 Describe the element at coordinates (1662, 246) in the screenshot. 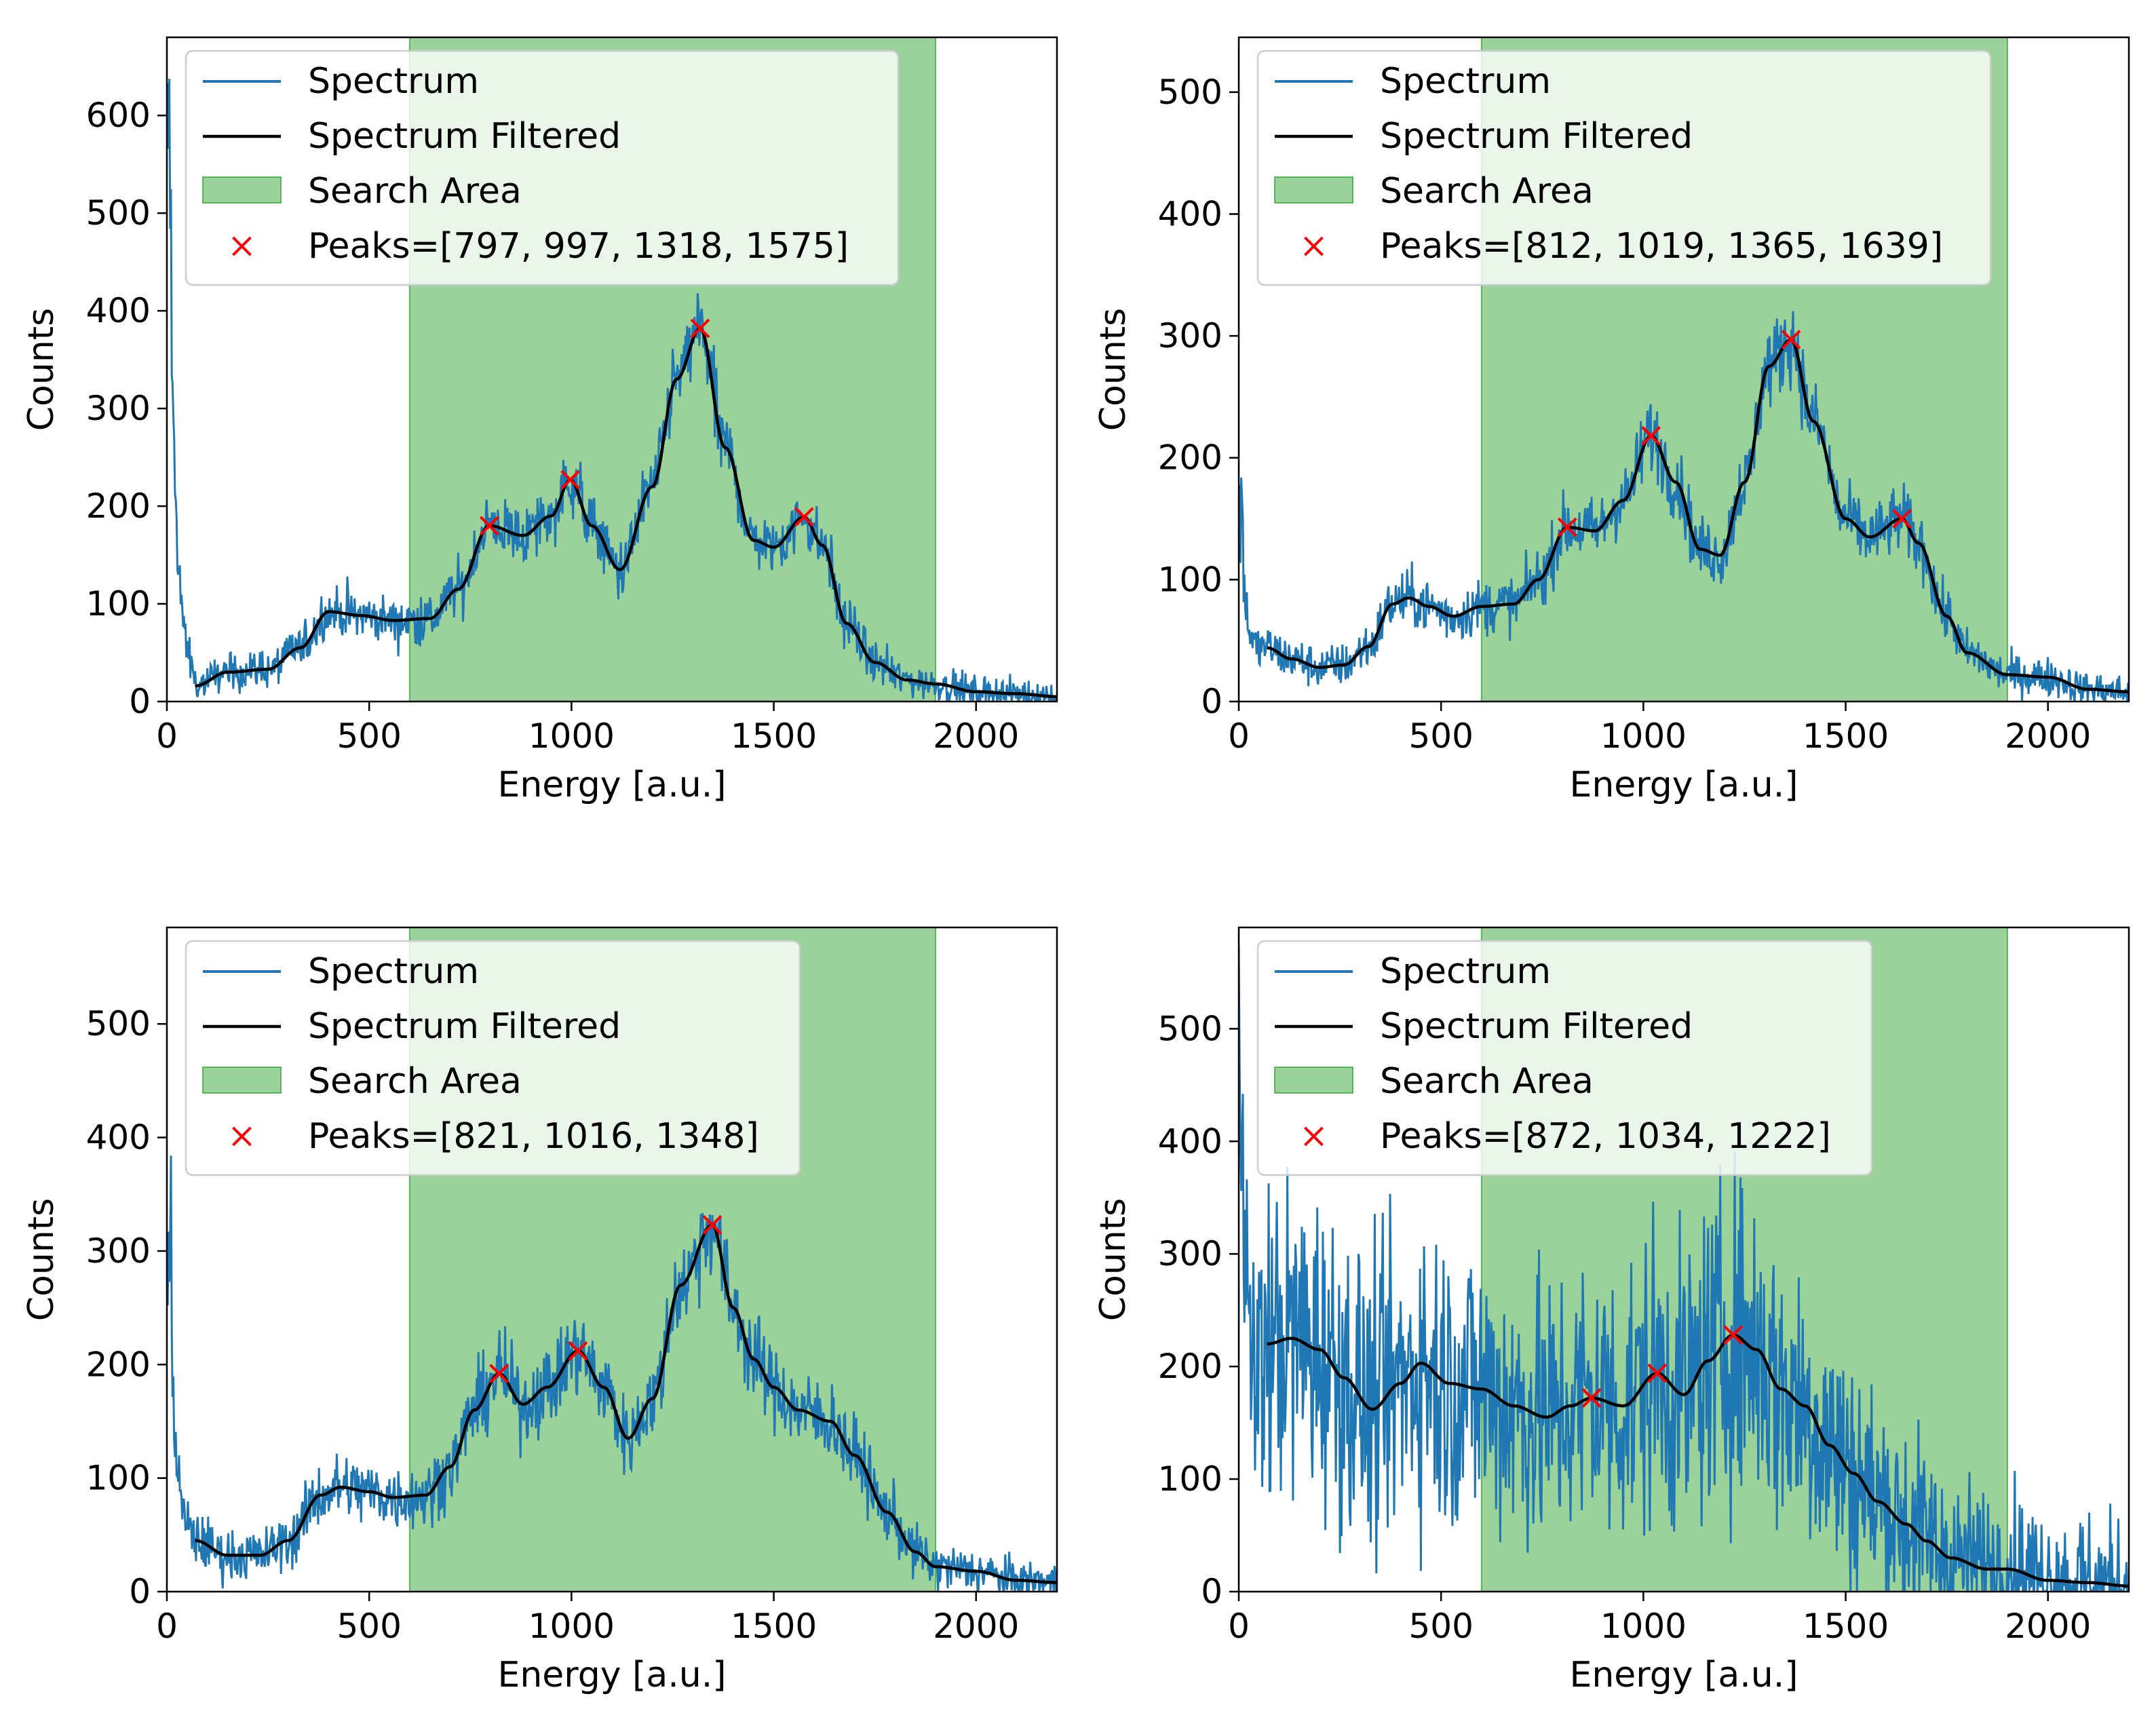

I see `legend-label-peaks: Peaks=[812, 1019, 1365, 1639]` at that location.